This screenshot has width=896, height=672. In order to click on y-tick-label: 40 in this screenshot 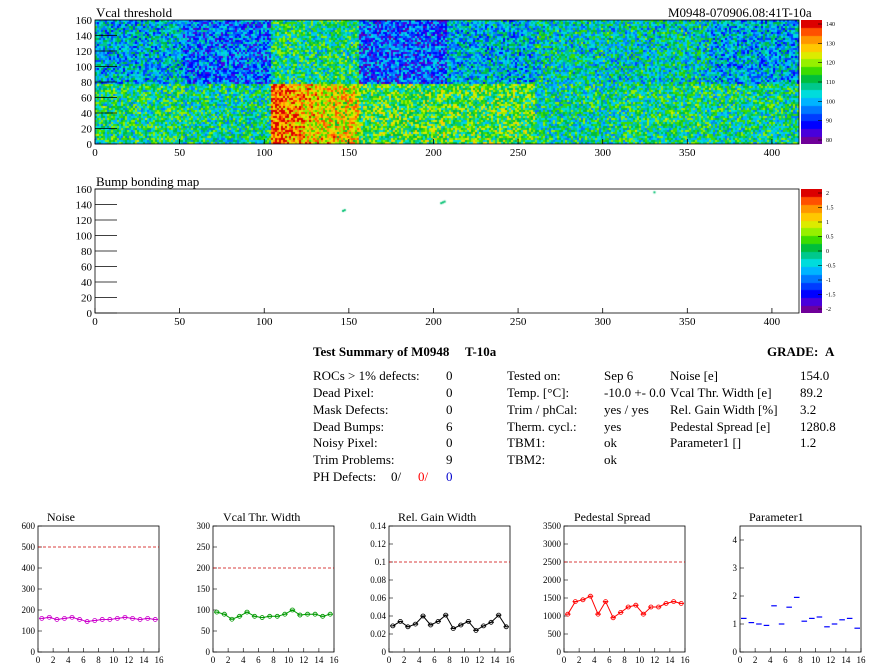, I will do `click(87, 283)`.